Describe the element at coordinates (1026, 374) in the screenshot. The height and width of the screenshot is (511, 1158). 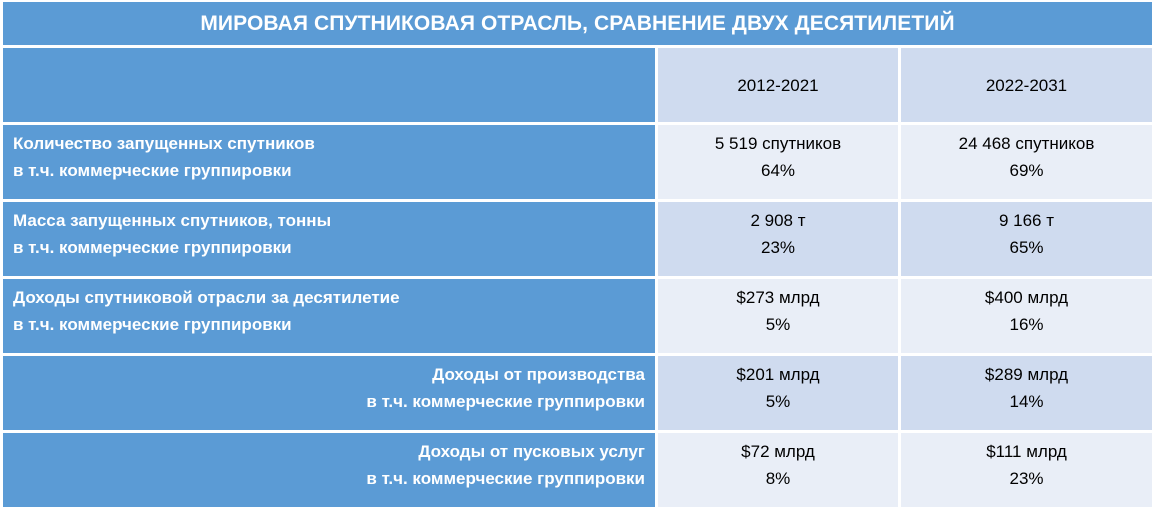
I see `cell-main-value: $289 млрд` at that location.